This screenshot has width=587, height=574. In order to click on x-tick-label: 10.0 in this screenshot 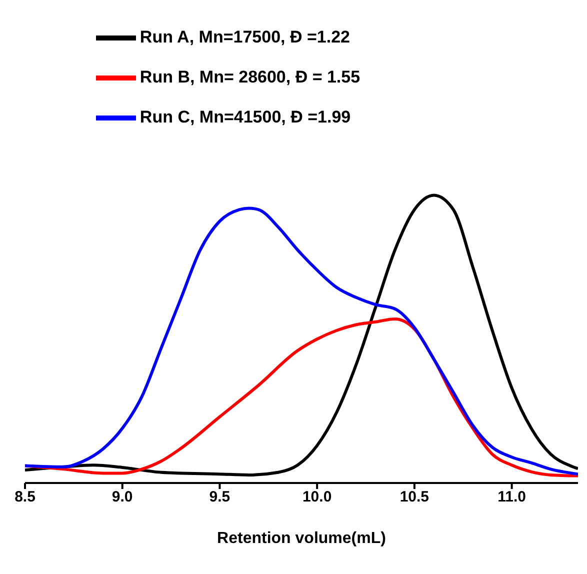, I will do `click(317, 497)`.